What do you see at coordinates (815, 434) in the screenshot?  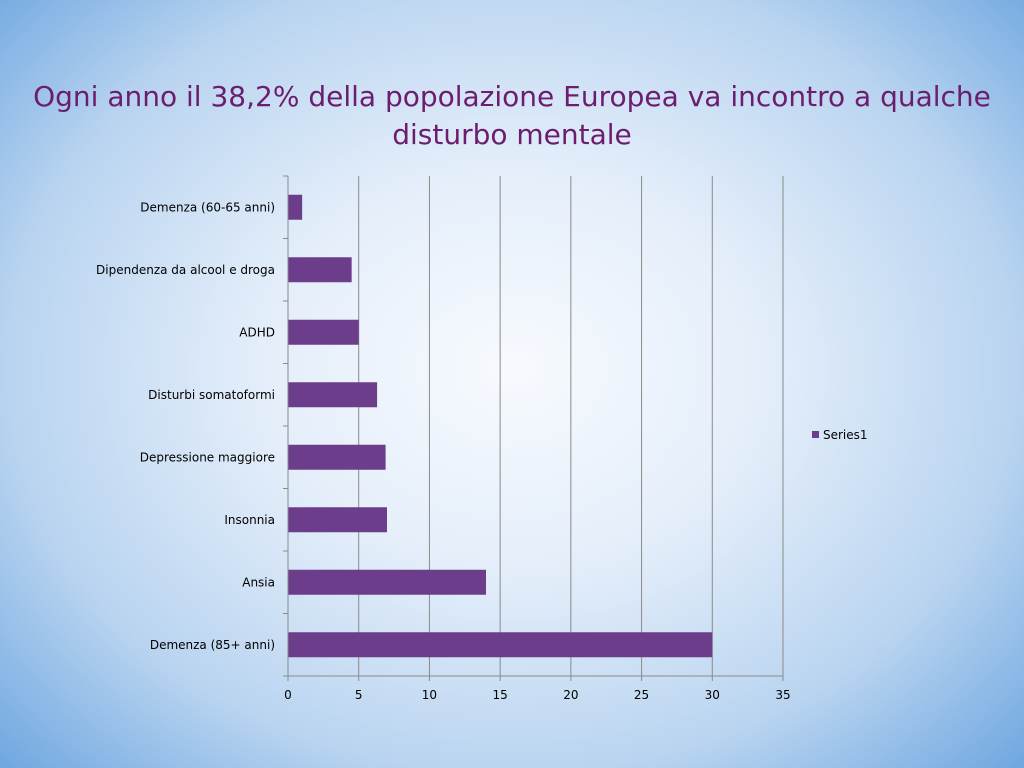 I see `legend-swatch` at bounding box center [815, 434].